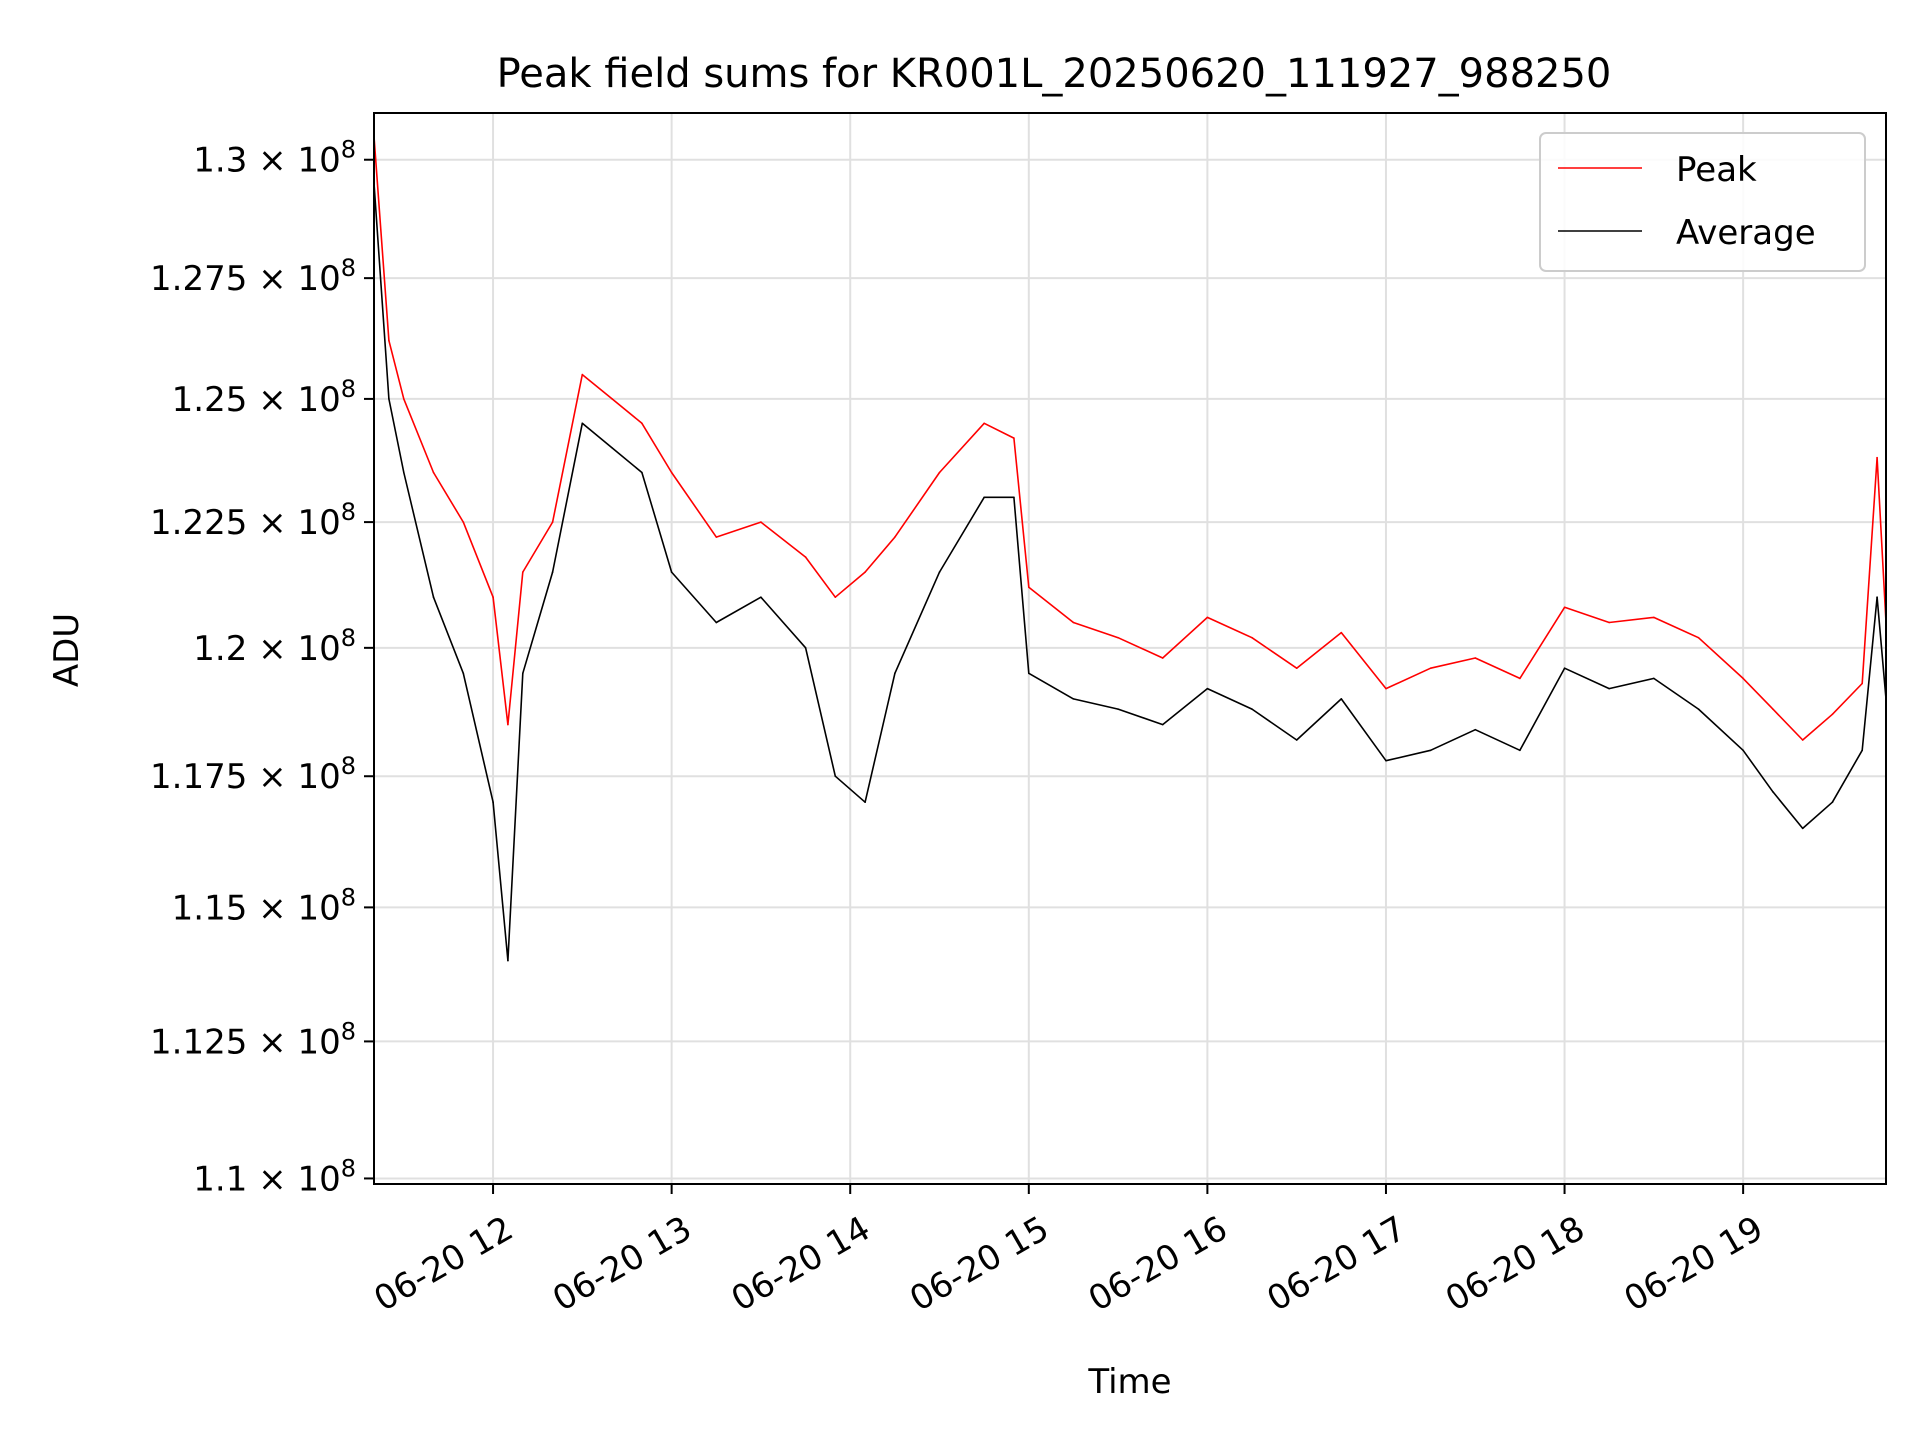  What do you see at coordinates (1746, 233) in the screenshot?
I see `legend-average-label: Average` at bounding box center [1746, 233].